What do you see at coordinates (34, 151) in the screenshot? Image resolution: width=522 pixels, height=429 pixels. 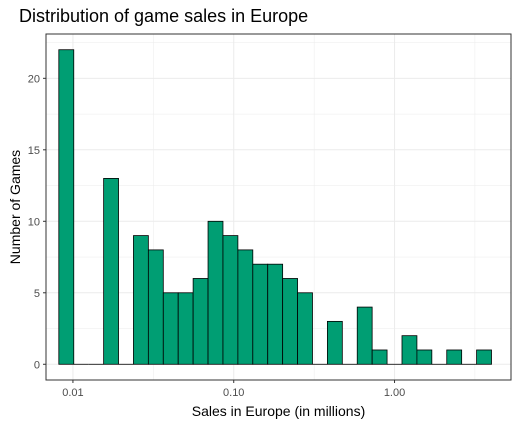 I see `y-tick-label: 15` at bounding box center [34, 151].